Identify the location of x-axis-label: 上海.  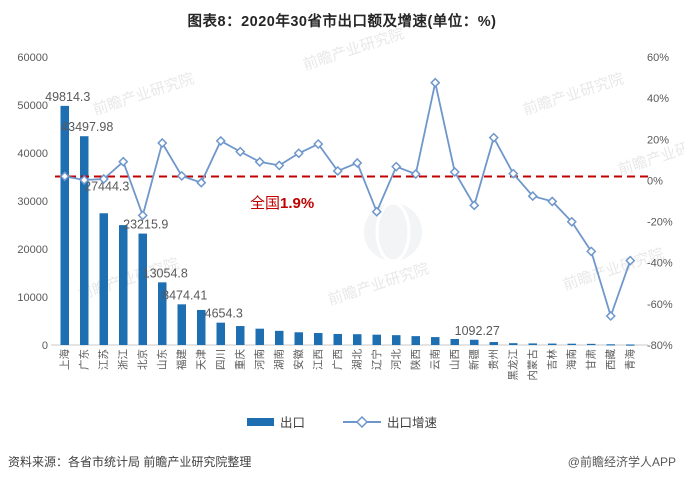
(64, 359).